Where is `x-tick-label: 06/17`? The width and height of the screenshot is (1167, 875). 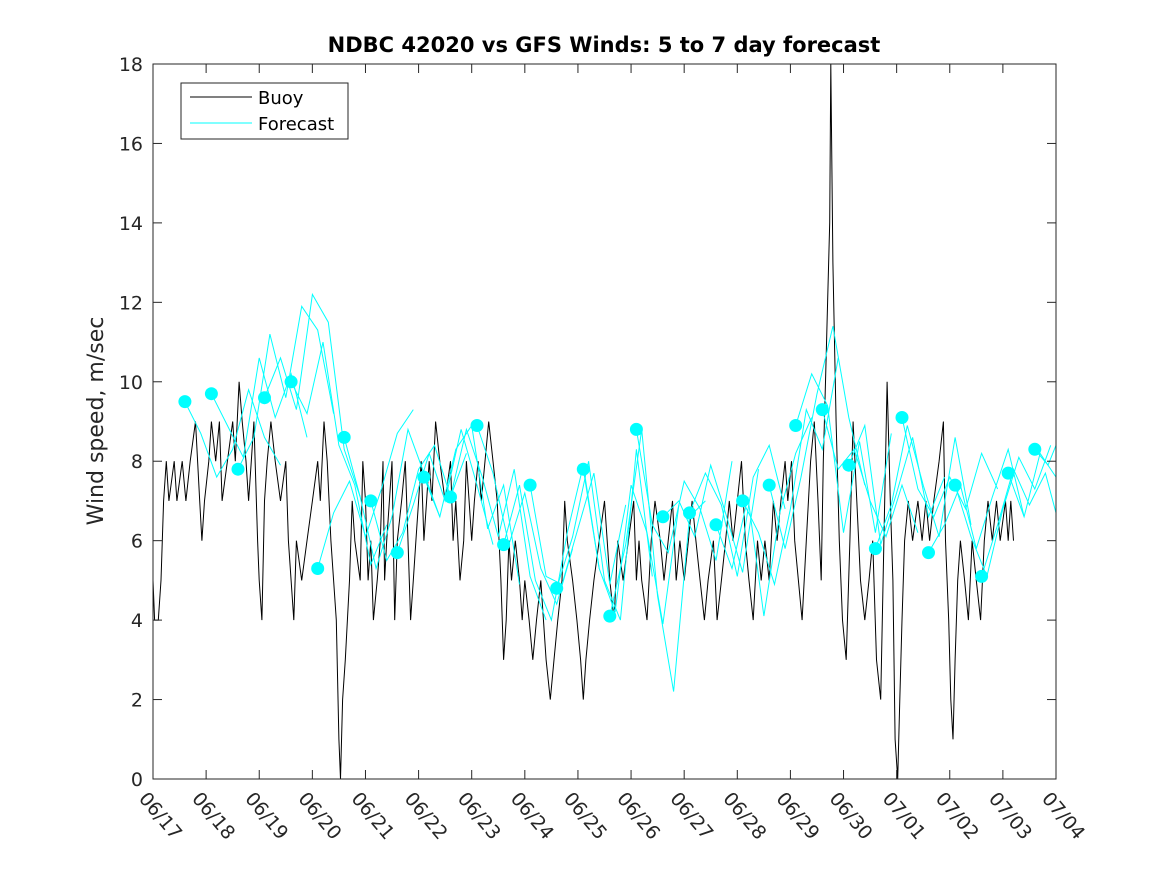 x-tick-label: 06/17 is located at coordinates (160, 816).